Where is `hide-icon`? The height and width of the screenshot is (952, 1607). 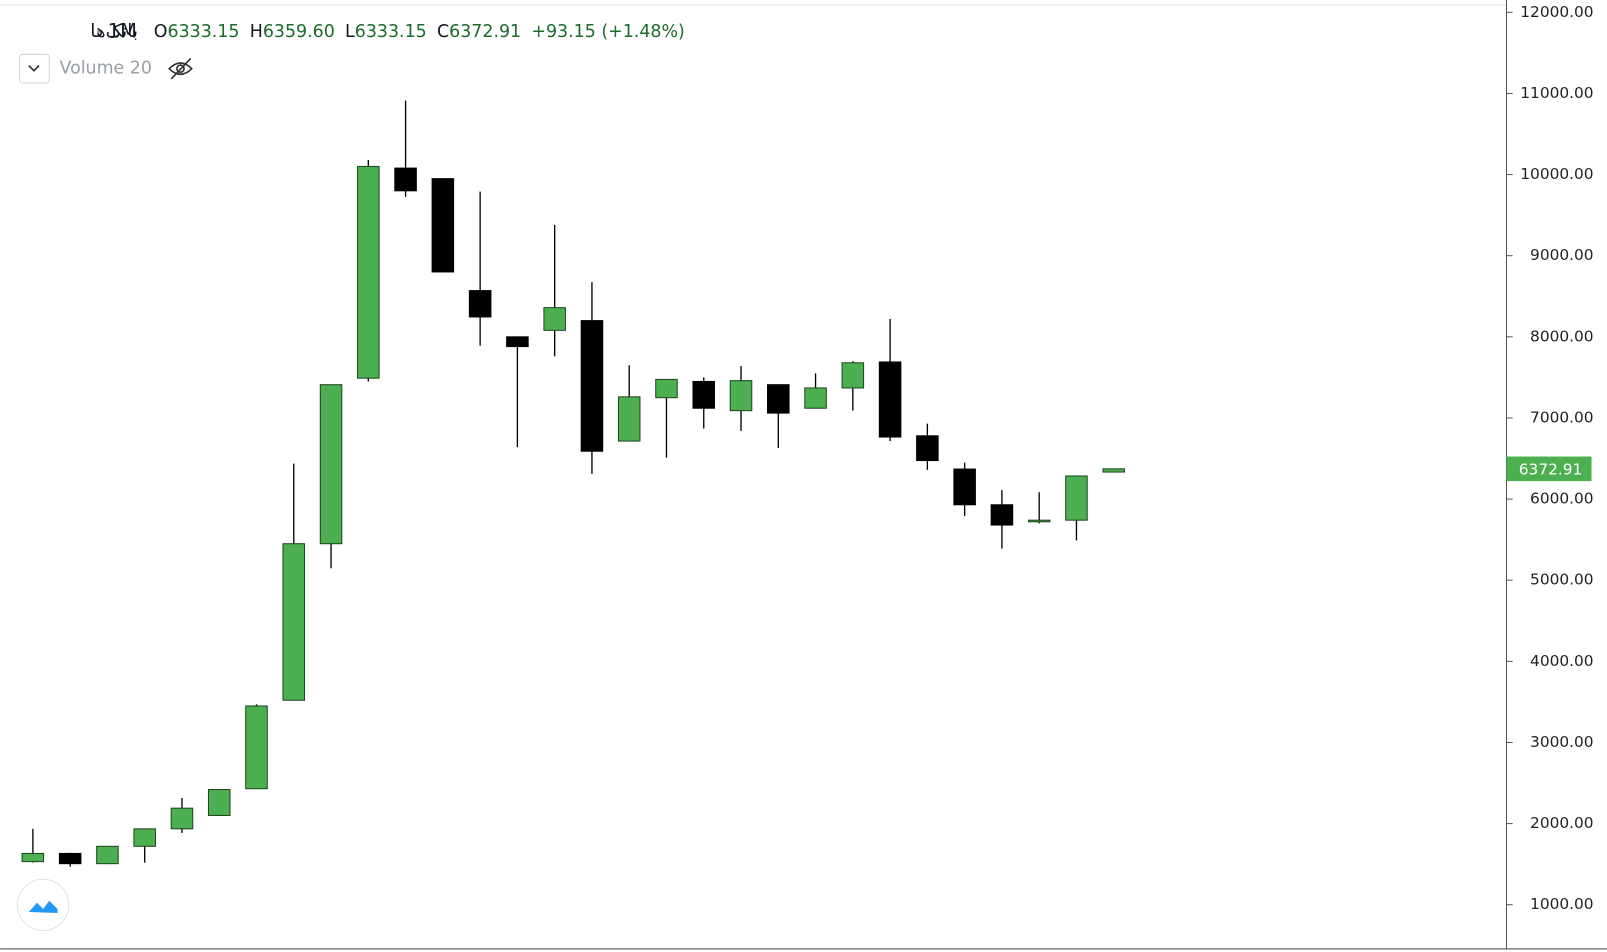 hide-icon is located at coordinates (180, 68).